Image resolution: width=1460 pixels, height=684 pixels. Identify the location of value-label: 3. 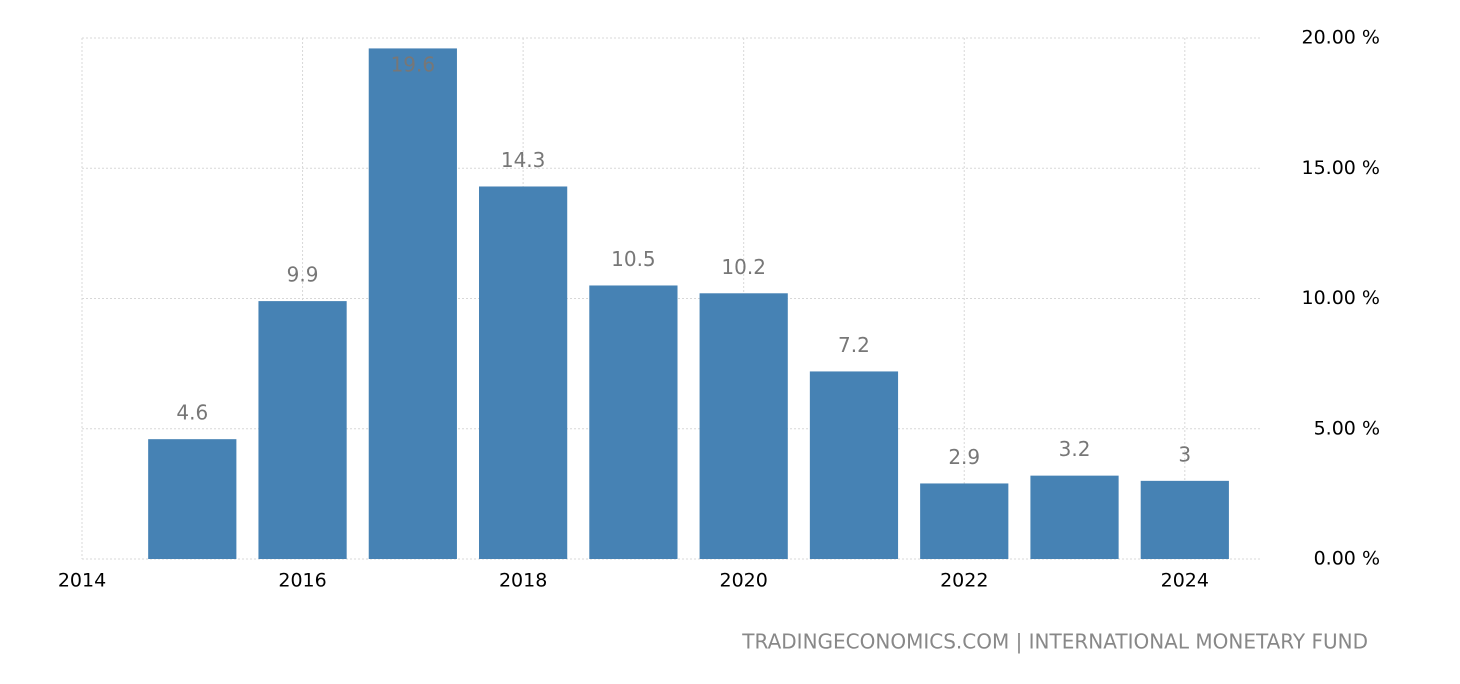
(1184, 454).